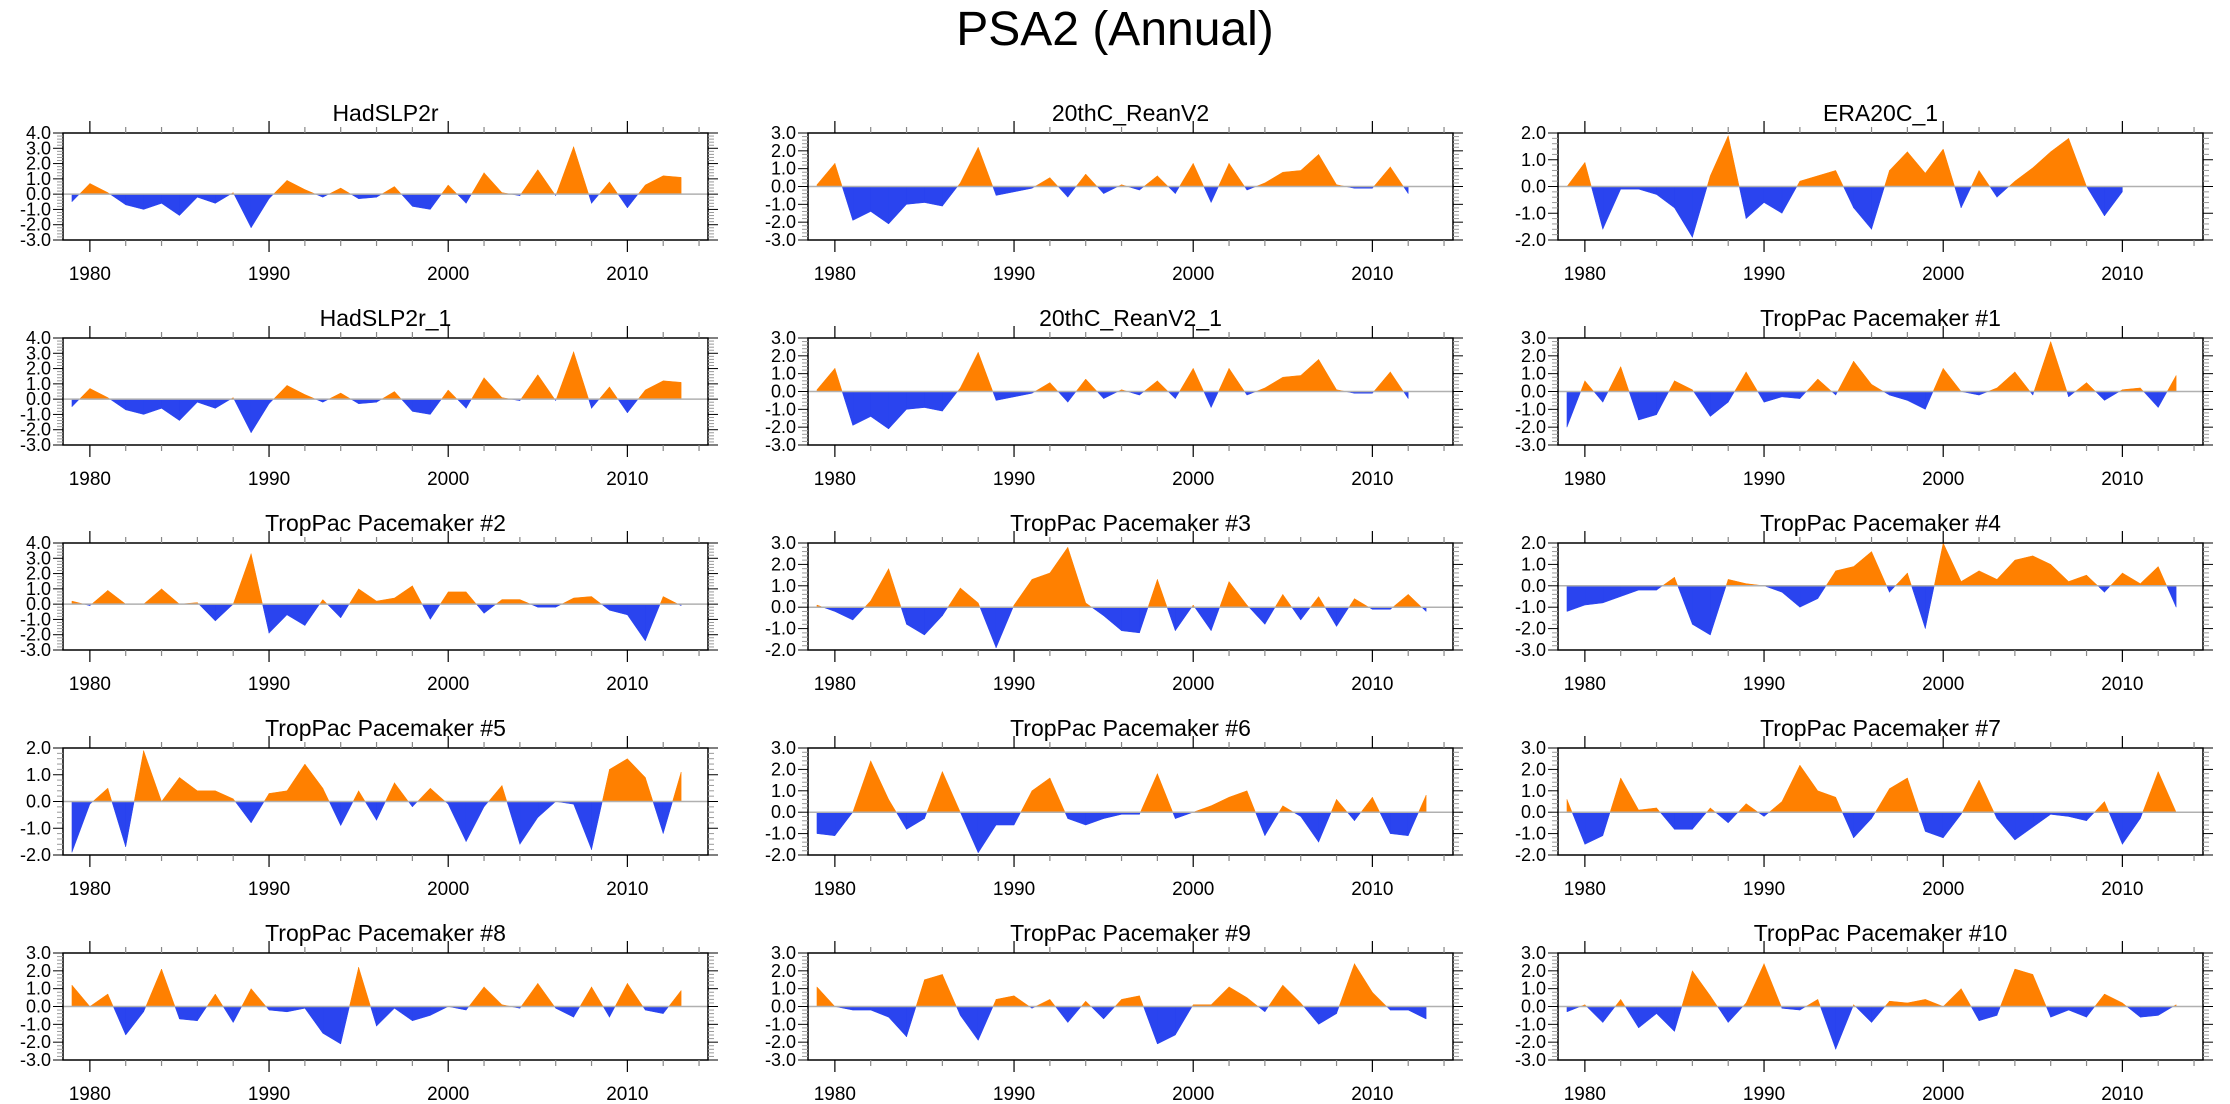  Describe the element at coordinates (386, 318) in the screenshot. I see `panel-title: HadSLP2r_1` at that location.